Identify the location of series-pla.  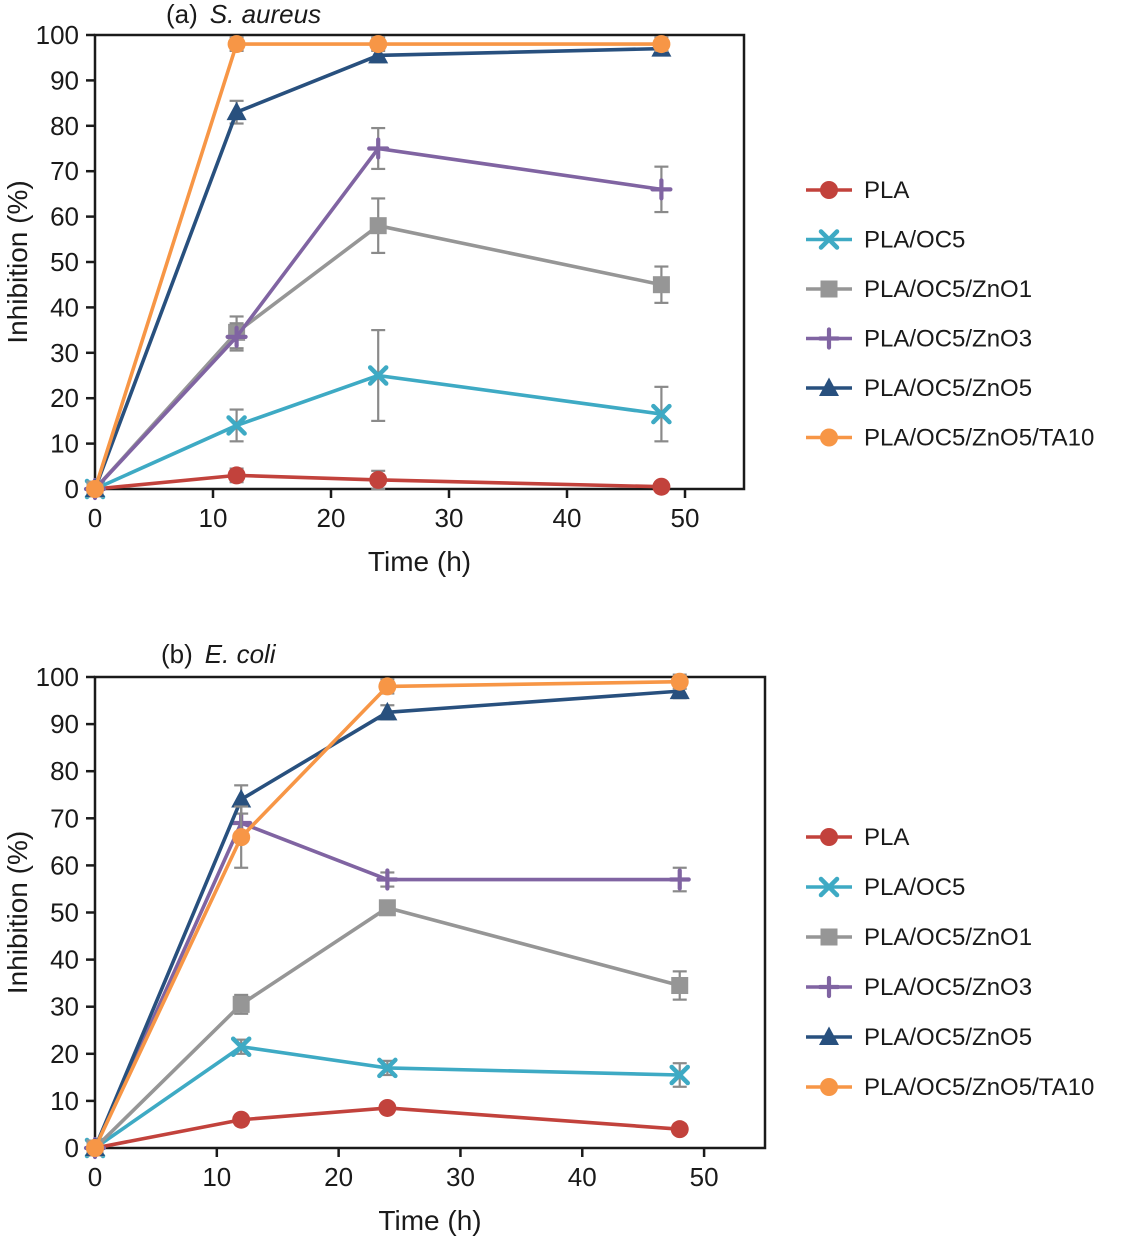
(378, 482).